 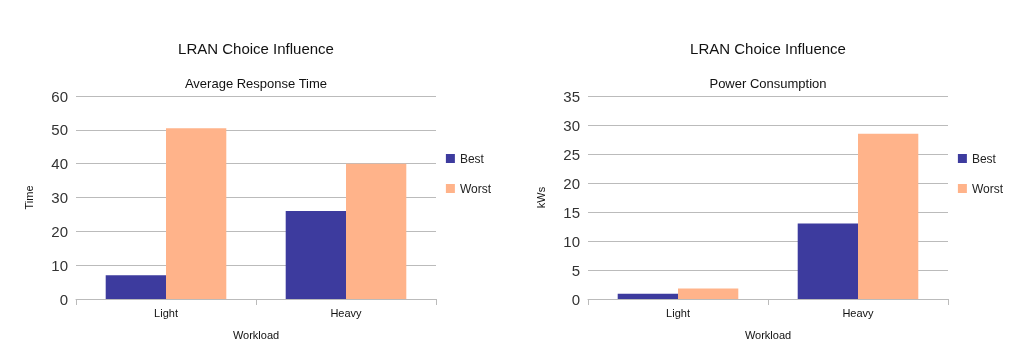 I want to click on y-axis-title: Time, so click(x=28, y=197).